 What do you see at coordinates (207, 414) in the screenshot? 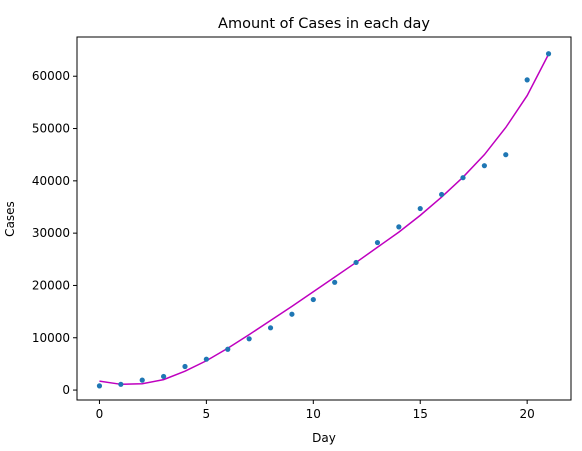
I see `x-tick-label: 5` at bounding box center [207, 414].